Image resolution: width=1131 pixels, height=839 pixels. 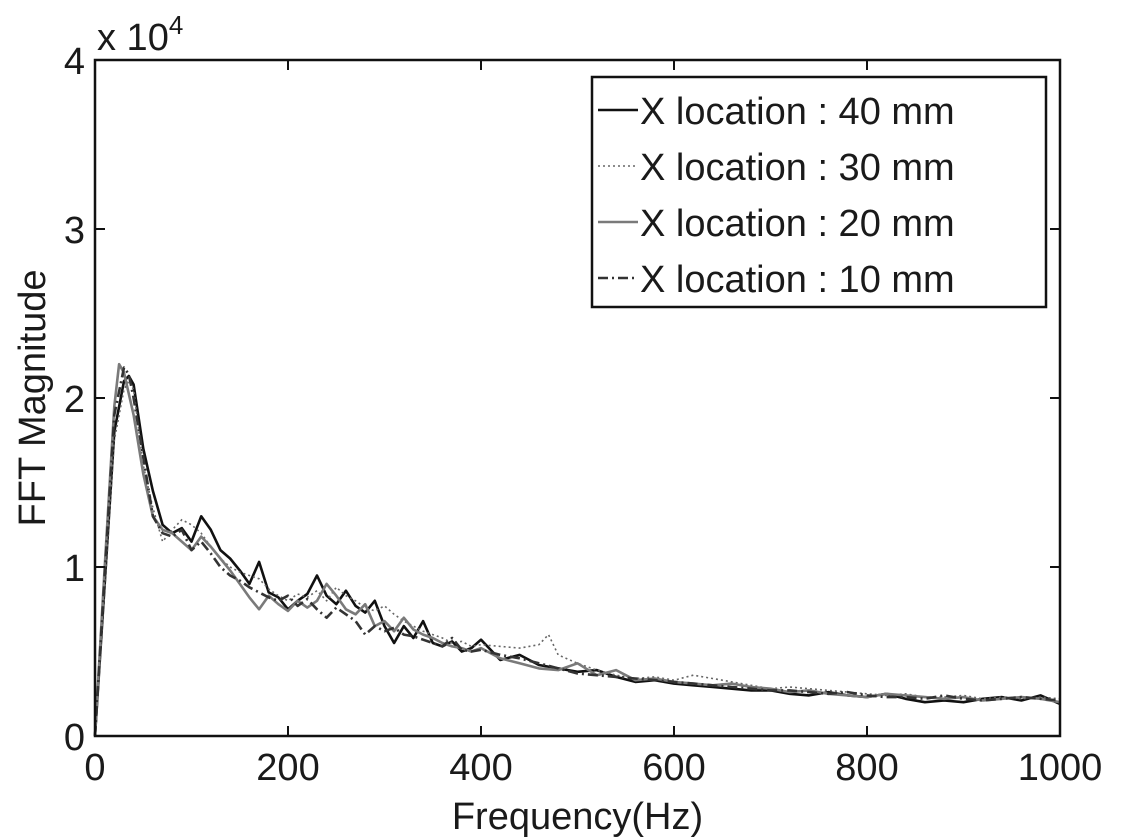 I want to click on legend-label: X location : 20 mm, so click(x=797, y=224).